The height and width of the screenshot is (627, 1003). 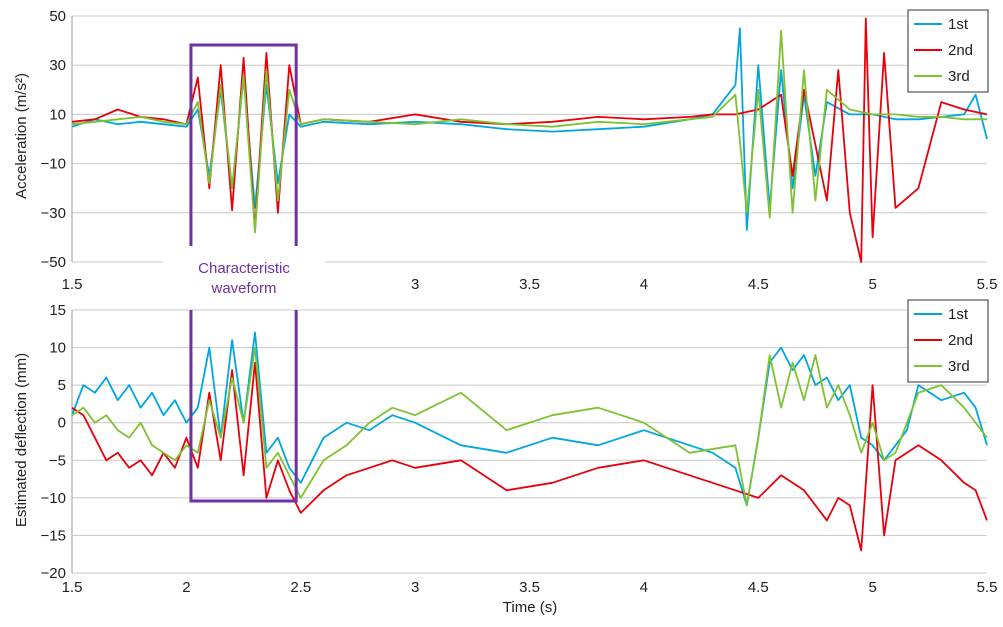 What do you see at coordinates (958, 24) in the screenshot?
I see `acceleration-legend-label: 1st` at bounding box center [958, 24].